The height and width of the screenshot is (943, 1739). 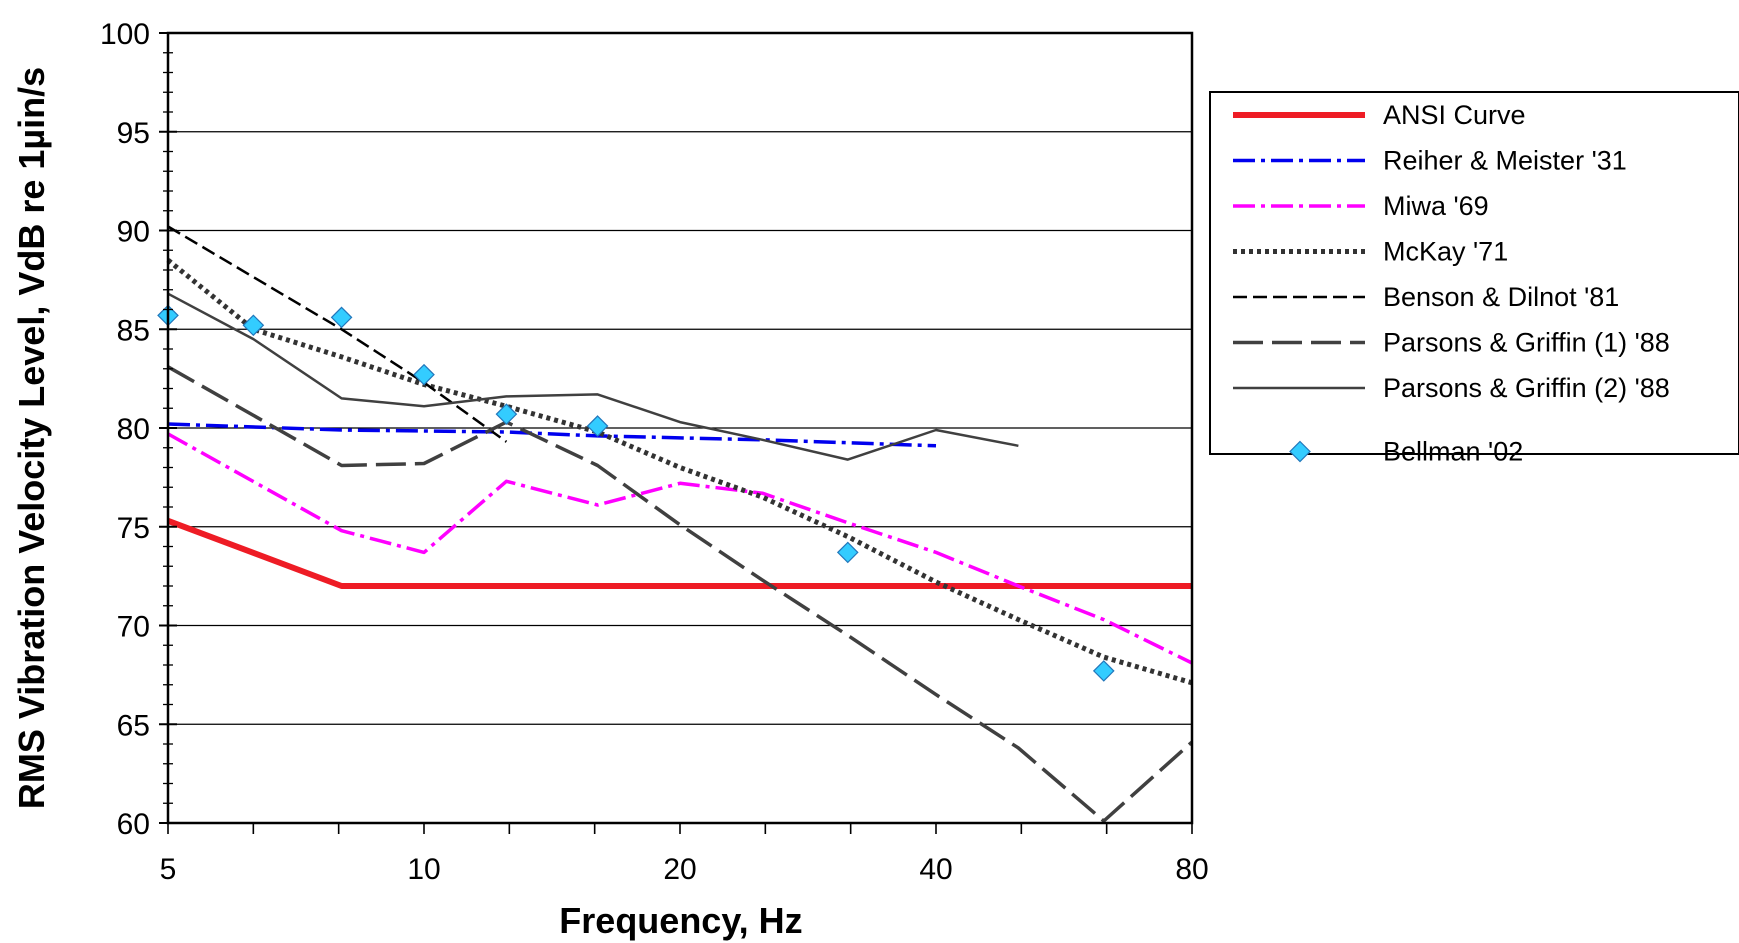 I want to click on legend-label-miwa-69: Miwa '69, so click(x=1436, y=206).